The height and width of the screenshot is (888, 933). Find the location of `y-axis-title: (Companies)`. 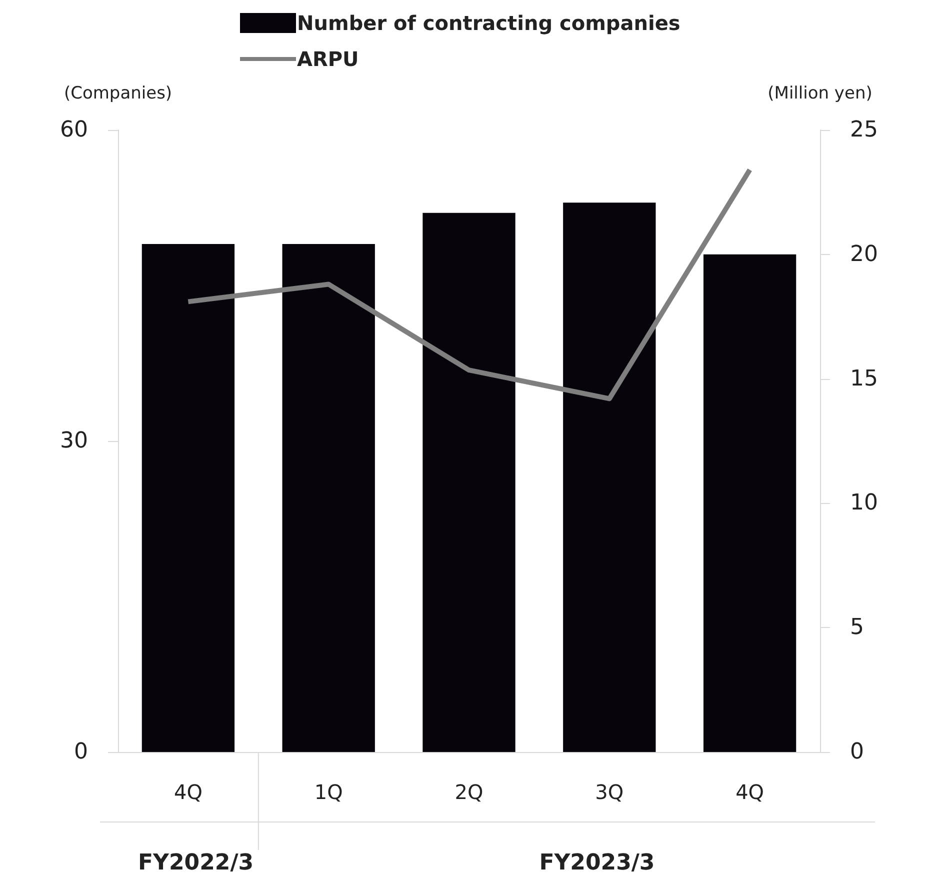

y-axis-title: (Companies) is located at coordinates (118, 94).